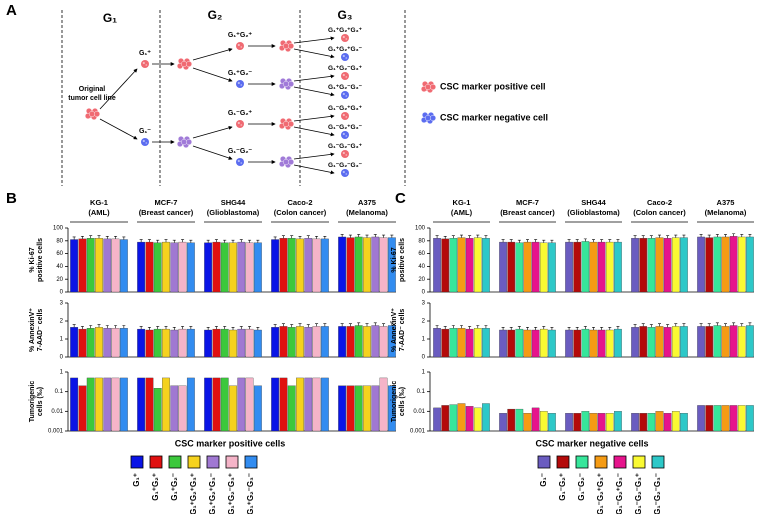 The image size is (762, 514). I want to click on y-tick-label: 0, so click(424, 293).